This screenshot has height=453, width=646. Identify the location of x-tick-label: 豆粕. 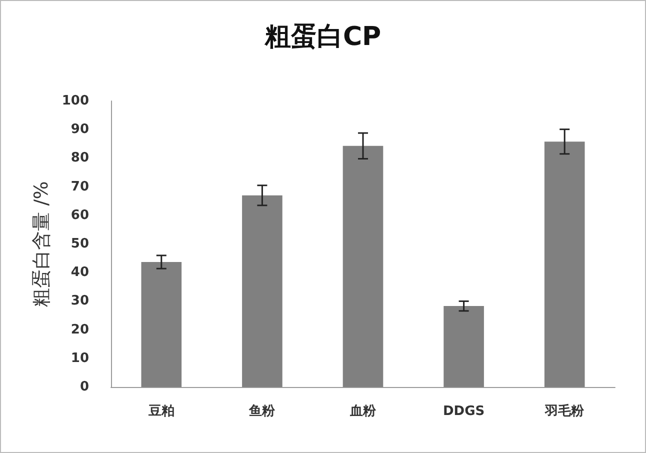
(160, 411).